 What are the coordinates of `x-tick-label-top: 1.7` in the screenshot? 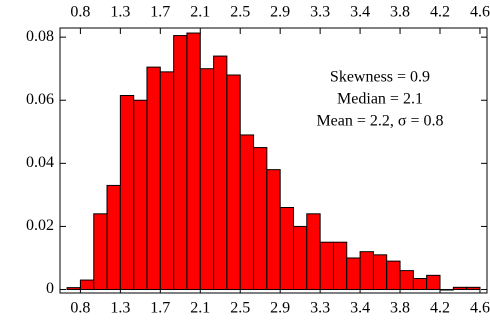 It's located at (160, 12).